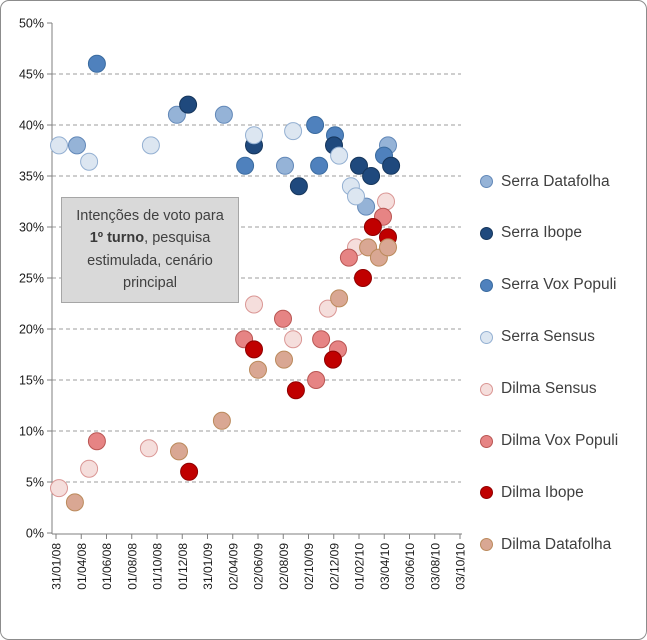 The width and height of the screenshot is (647, 640). Describe the element at coordinates (360, 566) in the screenshot. I see `x-tick-label: 01/02/10` at that location.